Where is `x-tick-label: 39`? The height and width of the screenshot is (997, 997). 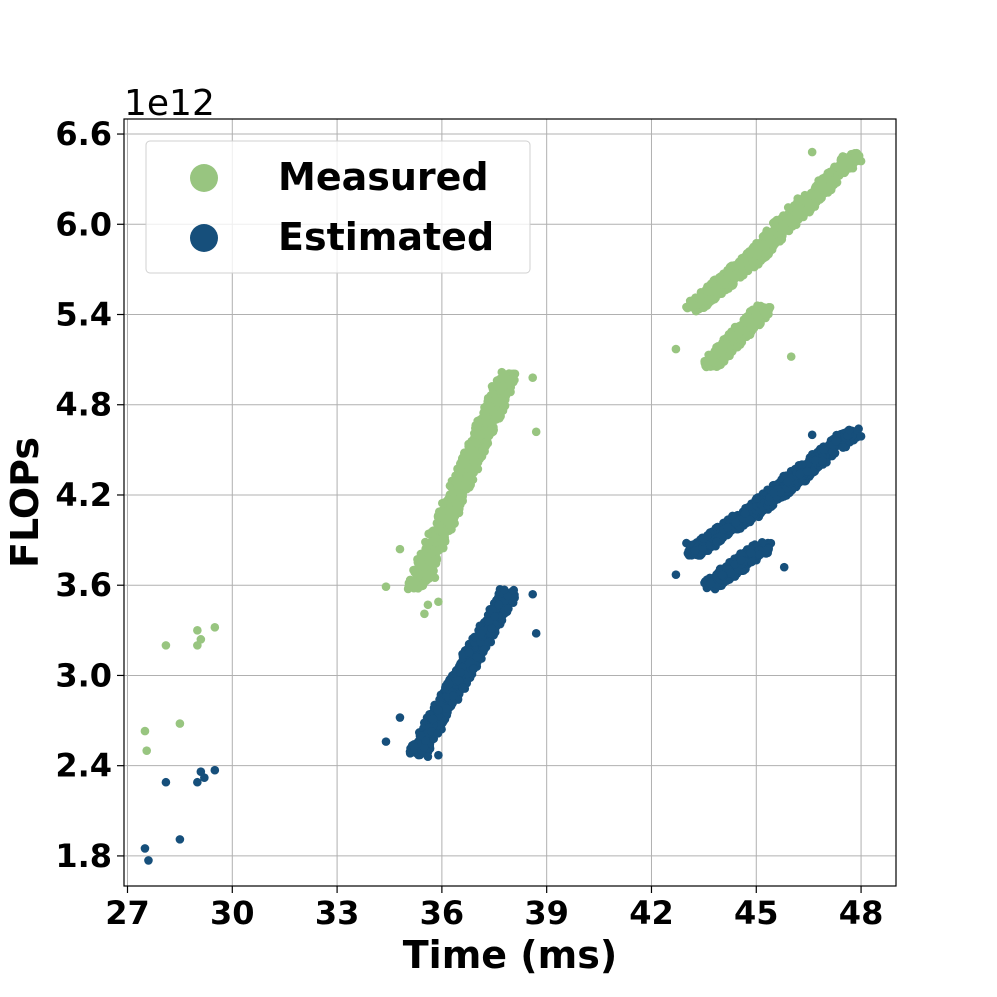 x-tick-label: 39 is located at coordinates (546, 913).